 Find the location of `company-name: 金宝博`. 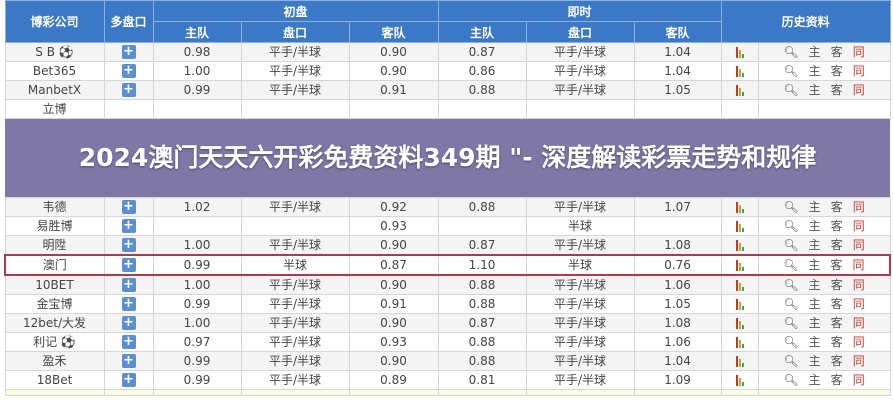

company-name: 金宝博 is located at coordinates (54, 304).